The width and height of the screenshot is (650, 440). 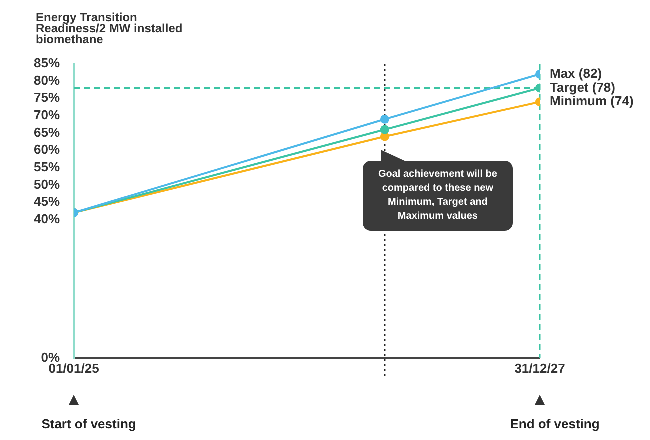 I want to click on x-tick-label: 31/12/27, so click(x=540, y=368).